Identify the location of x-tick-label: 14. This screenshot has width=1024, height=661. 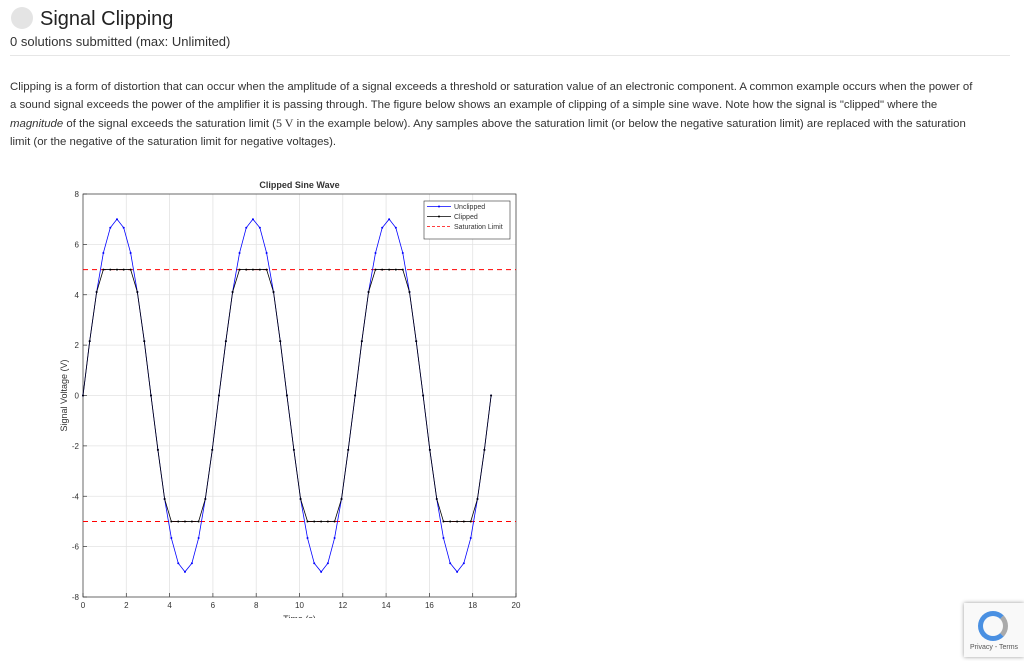
(386, 605).